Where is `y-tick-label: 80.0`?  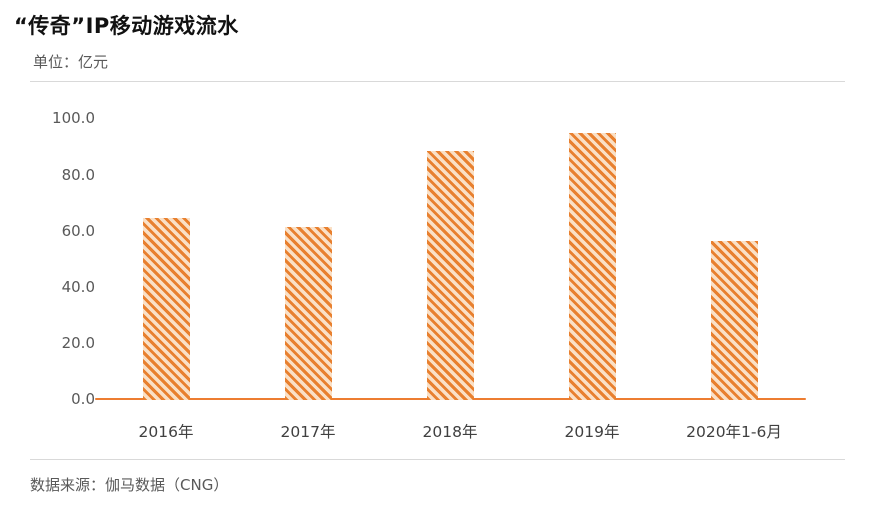
y-tick-label: 80.0 is located at coordinates (78, 174).